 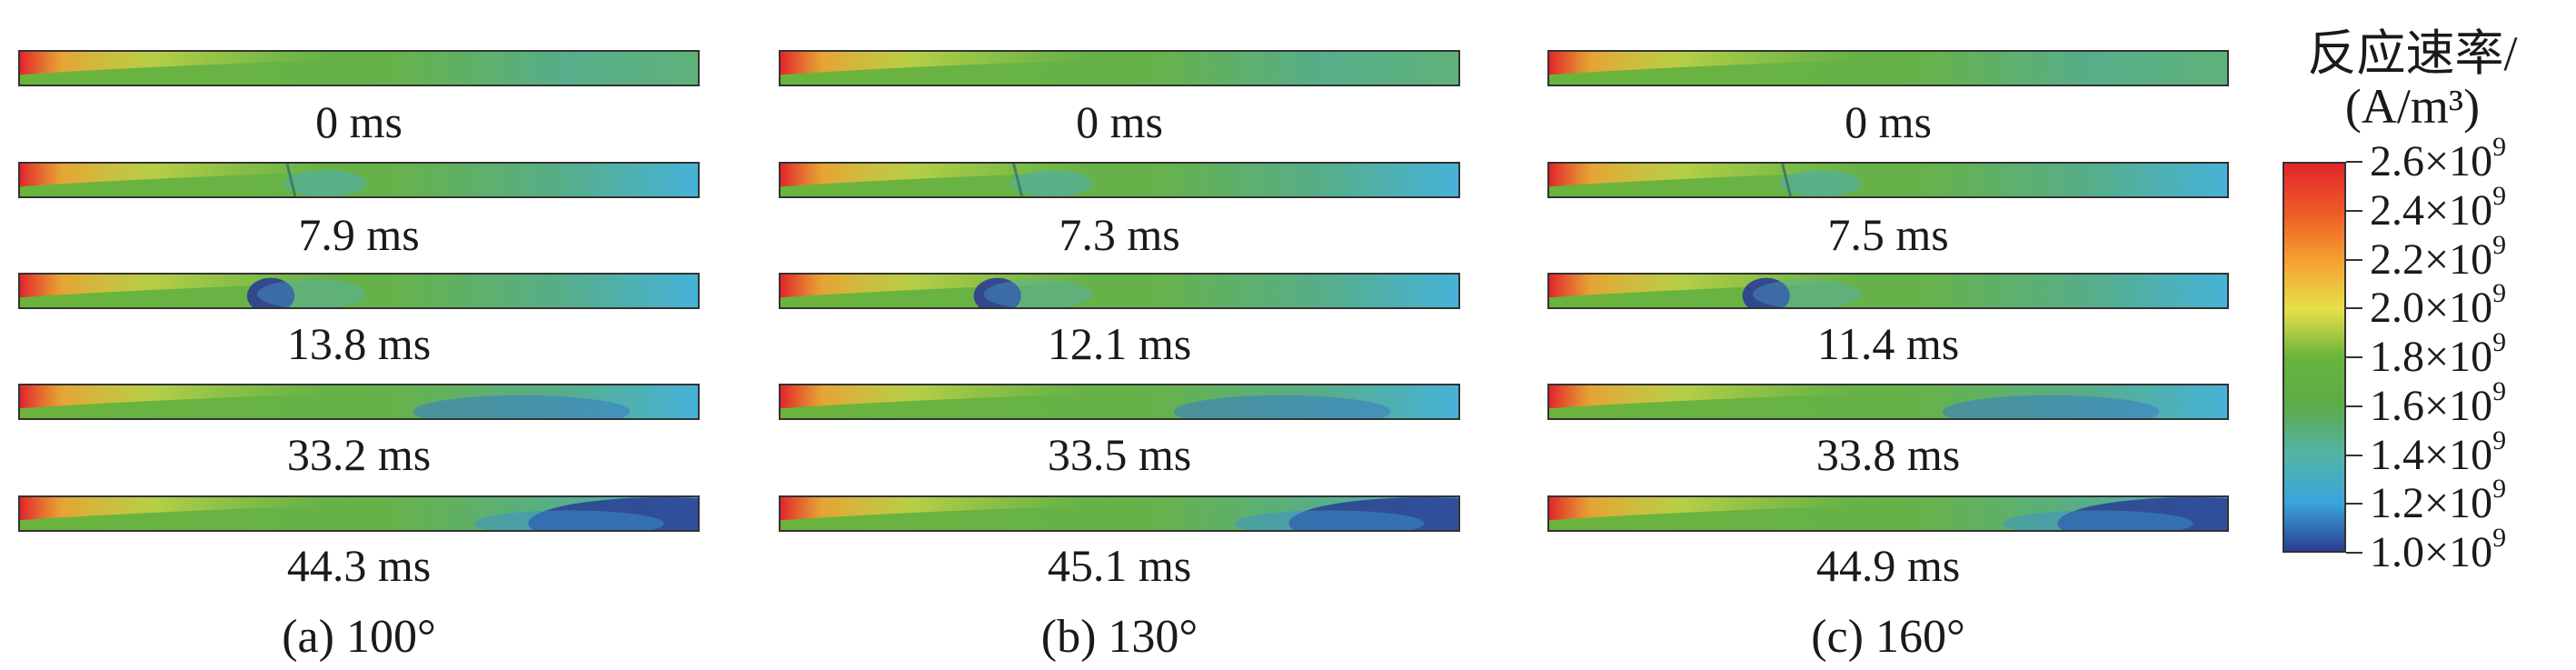 I want to click on colorbar-title: 反应速率/ (A/m³), so click(x=2412, y=80).